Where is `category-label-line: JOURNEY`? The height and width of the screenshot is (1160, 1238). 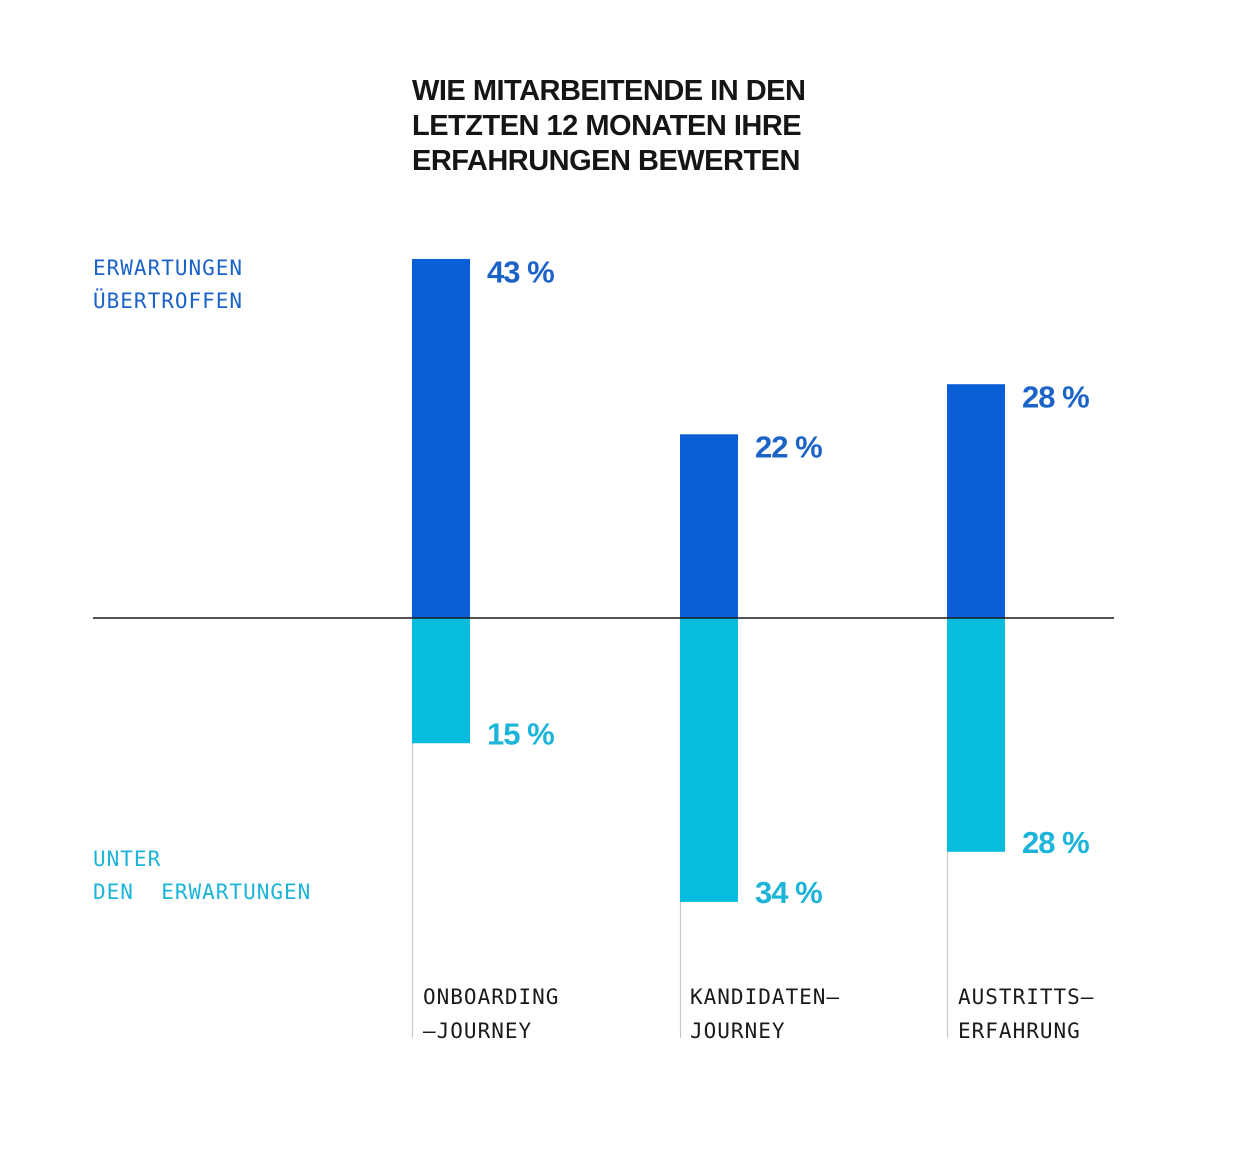
category-label-line: JOURNEY is located at coordinates (738, 1031).